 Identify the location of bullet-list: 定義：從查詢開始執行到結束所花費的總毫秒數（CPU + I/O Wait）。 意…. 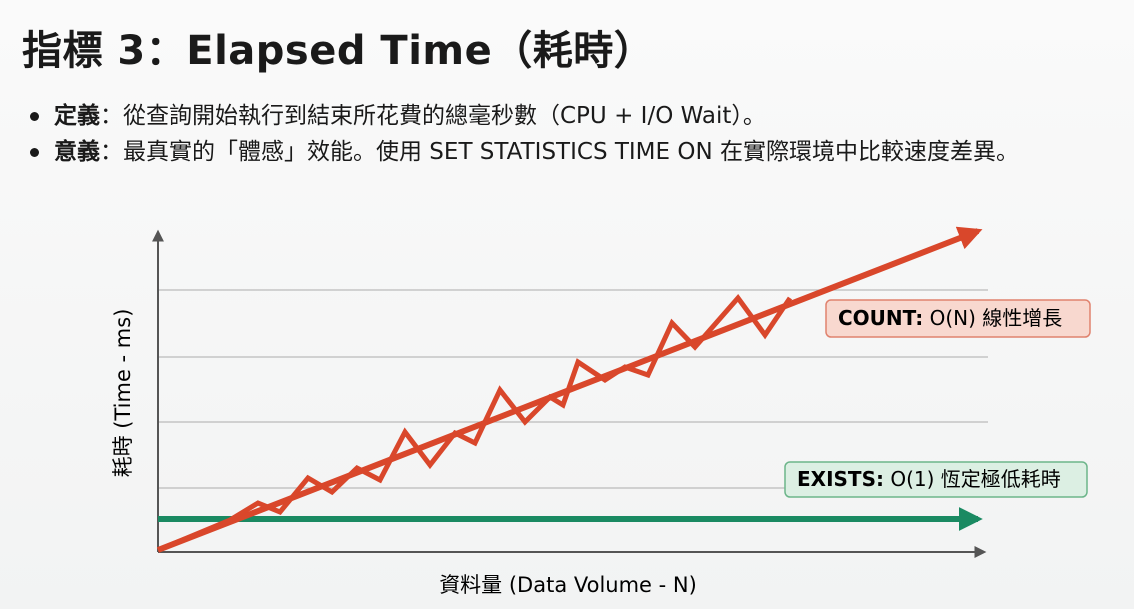
(568, 134).